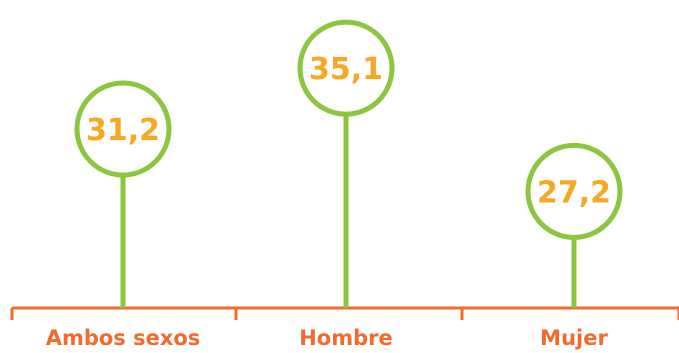  I want to click on category-label-1: Hombre, so click(346, 338).